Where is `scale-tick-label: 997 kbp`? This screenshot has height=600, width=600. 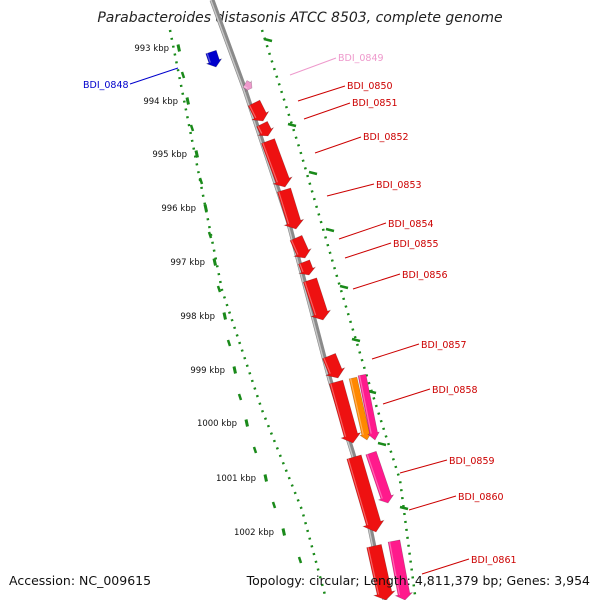
scale-tick-label: 997 kbp is located at coordinates (187, 263).